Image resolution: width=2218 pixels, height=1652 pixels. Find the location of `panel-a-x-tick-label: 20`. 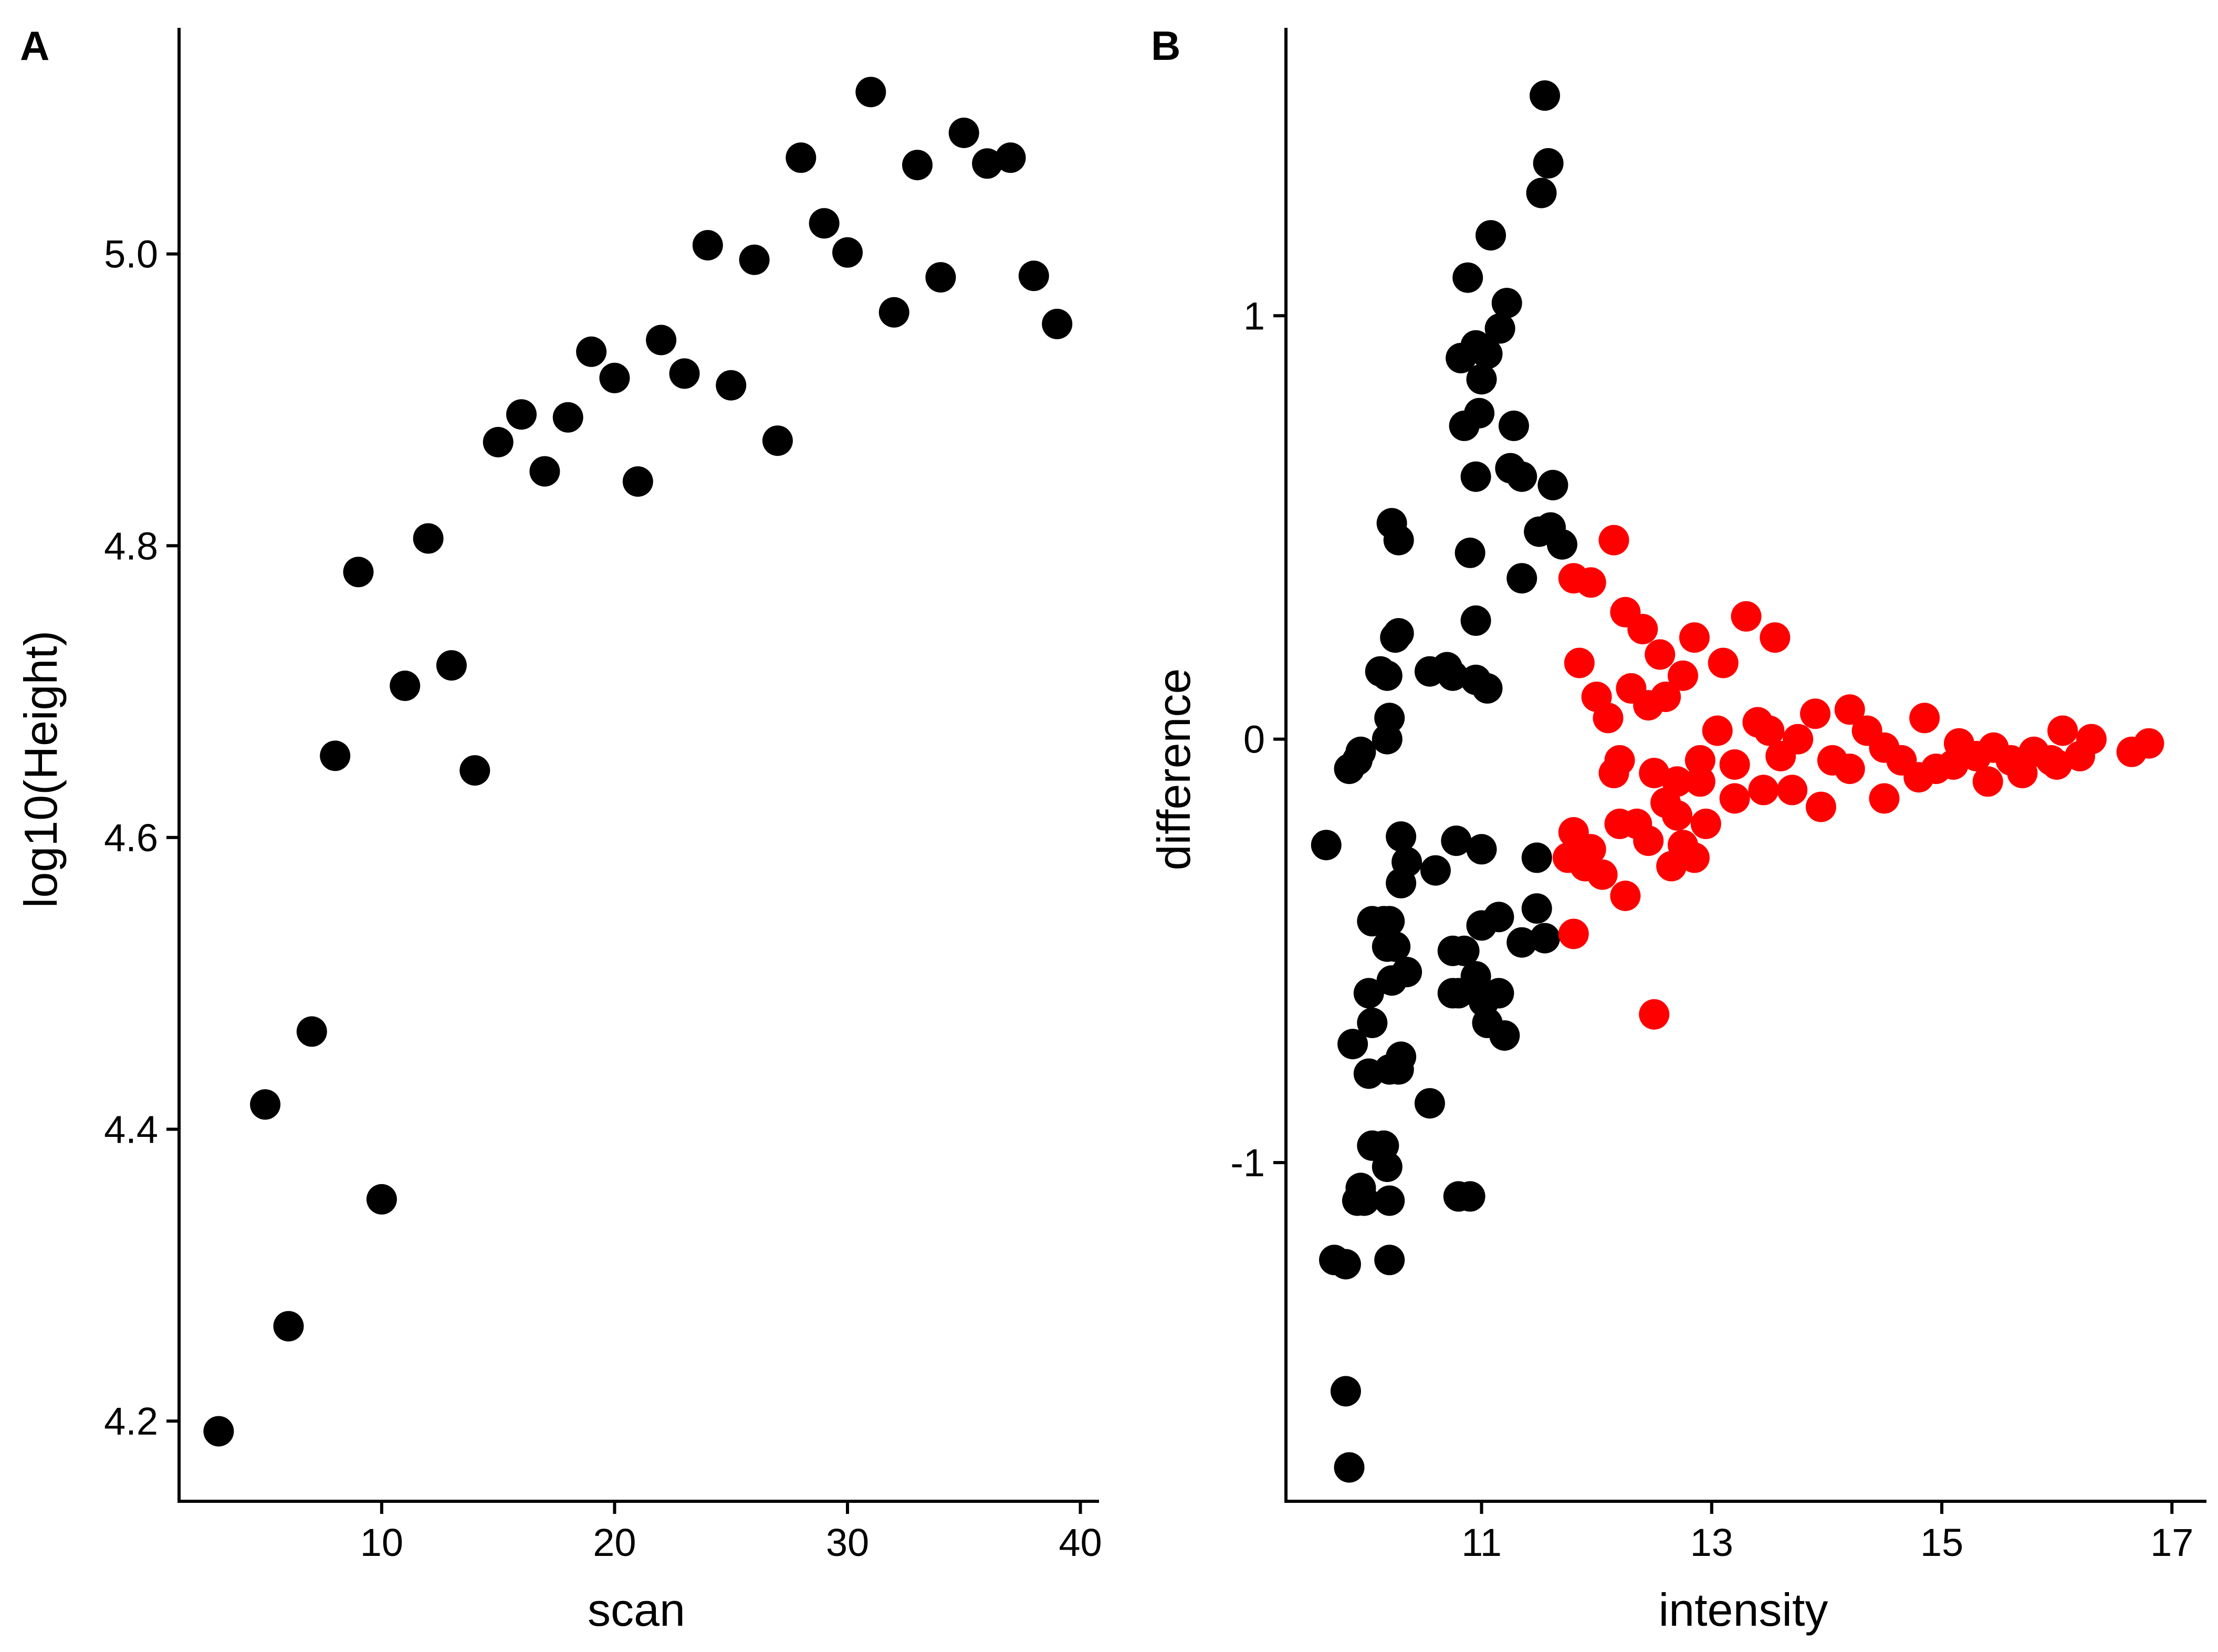

panel-a-x-tick-label: 20 is located at coordinates (615, 1543).